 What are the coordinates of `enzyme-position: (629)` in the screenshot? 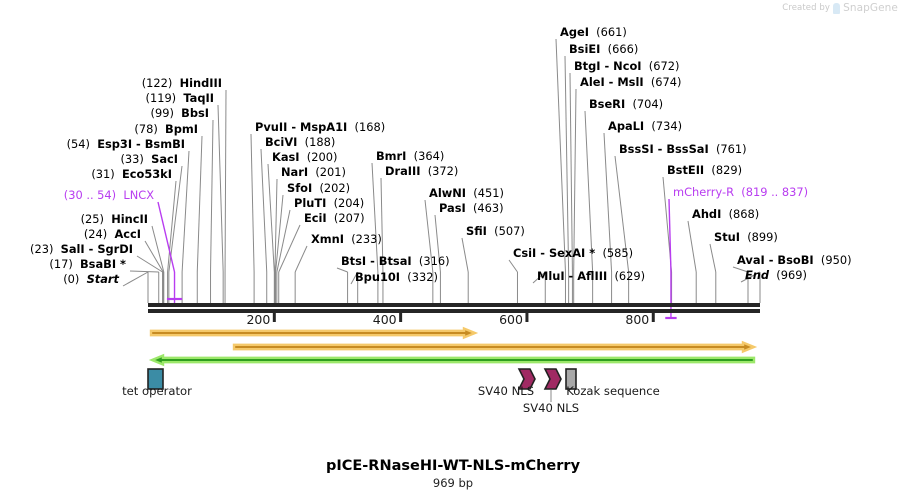 It's located at (626, 276).